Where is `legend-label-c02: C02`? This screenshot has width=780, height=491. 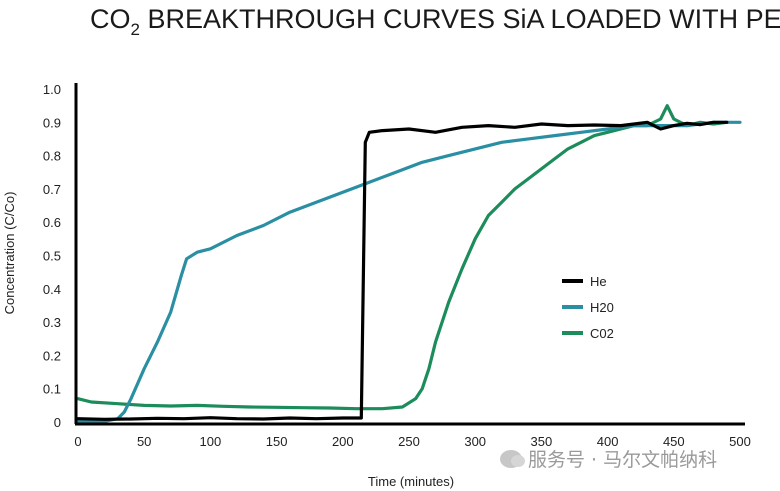
legend-label-c02: C02 is located at coordinates (602, 333).